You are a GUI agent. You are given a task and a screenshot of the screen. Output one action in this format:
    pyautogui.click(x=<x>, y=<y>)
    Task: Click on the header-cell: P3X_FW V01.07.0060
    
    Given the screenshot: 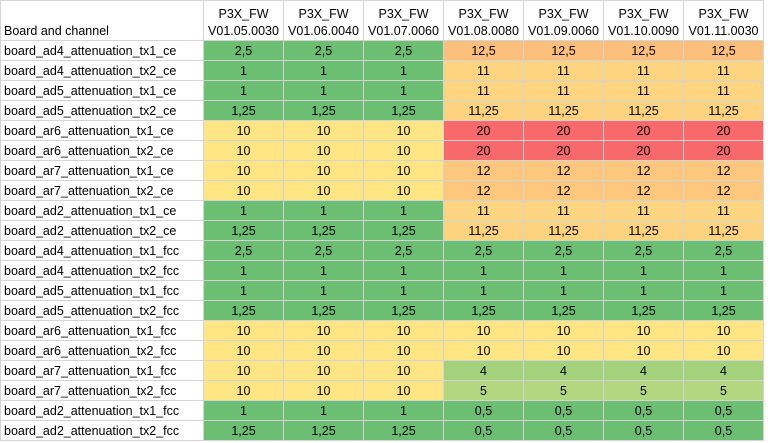 What is the action you would take?
    pyautogui.click(x=403, y=20)
    